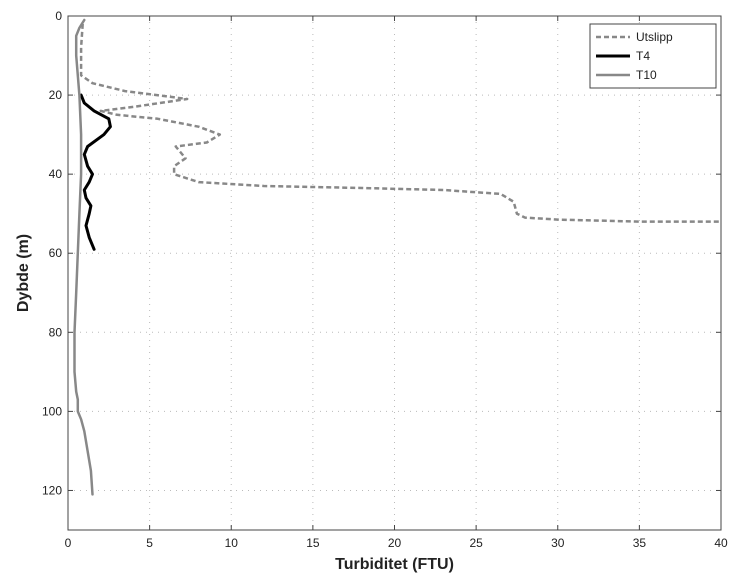 The width and height of the screenshot is (729, 577). What do you see at coordinates (95, 172) in the screenshot?
I see `series-line-t4` at bounding box center [95, 172].